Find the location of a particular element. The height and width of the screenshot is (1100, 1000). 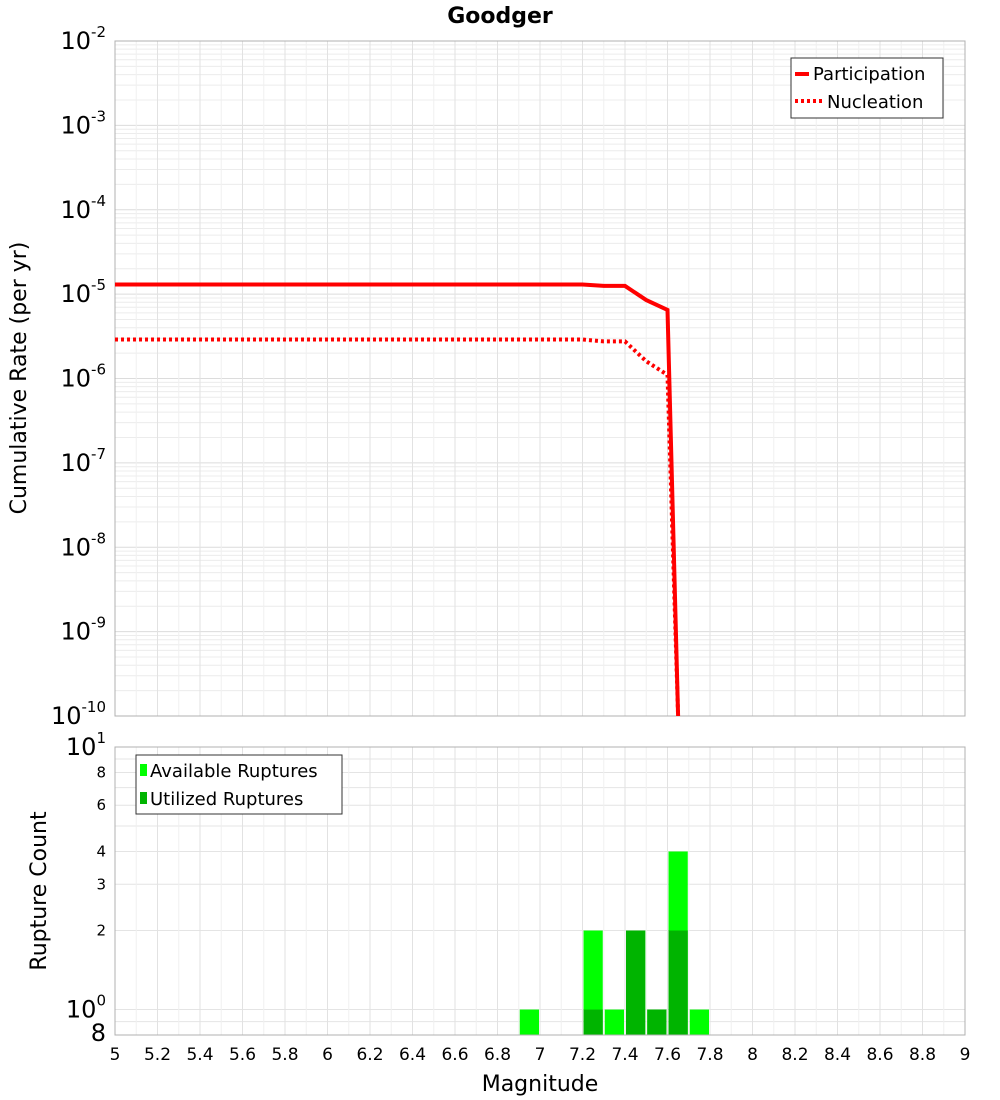

x-tick-label: 5.2 is located at coordinates (157, 1055).